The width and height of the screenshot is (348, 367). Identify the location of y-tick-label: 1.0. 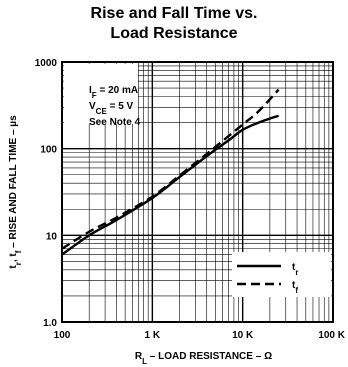
(50, 323).